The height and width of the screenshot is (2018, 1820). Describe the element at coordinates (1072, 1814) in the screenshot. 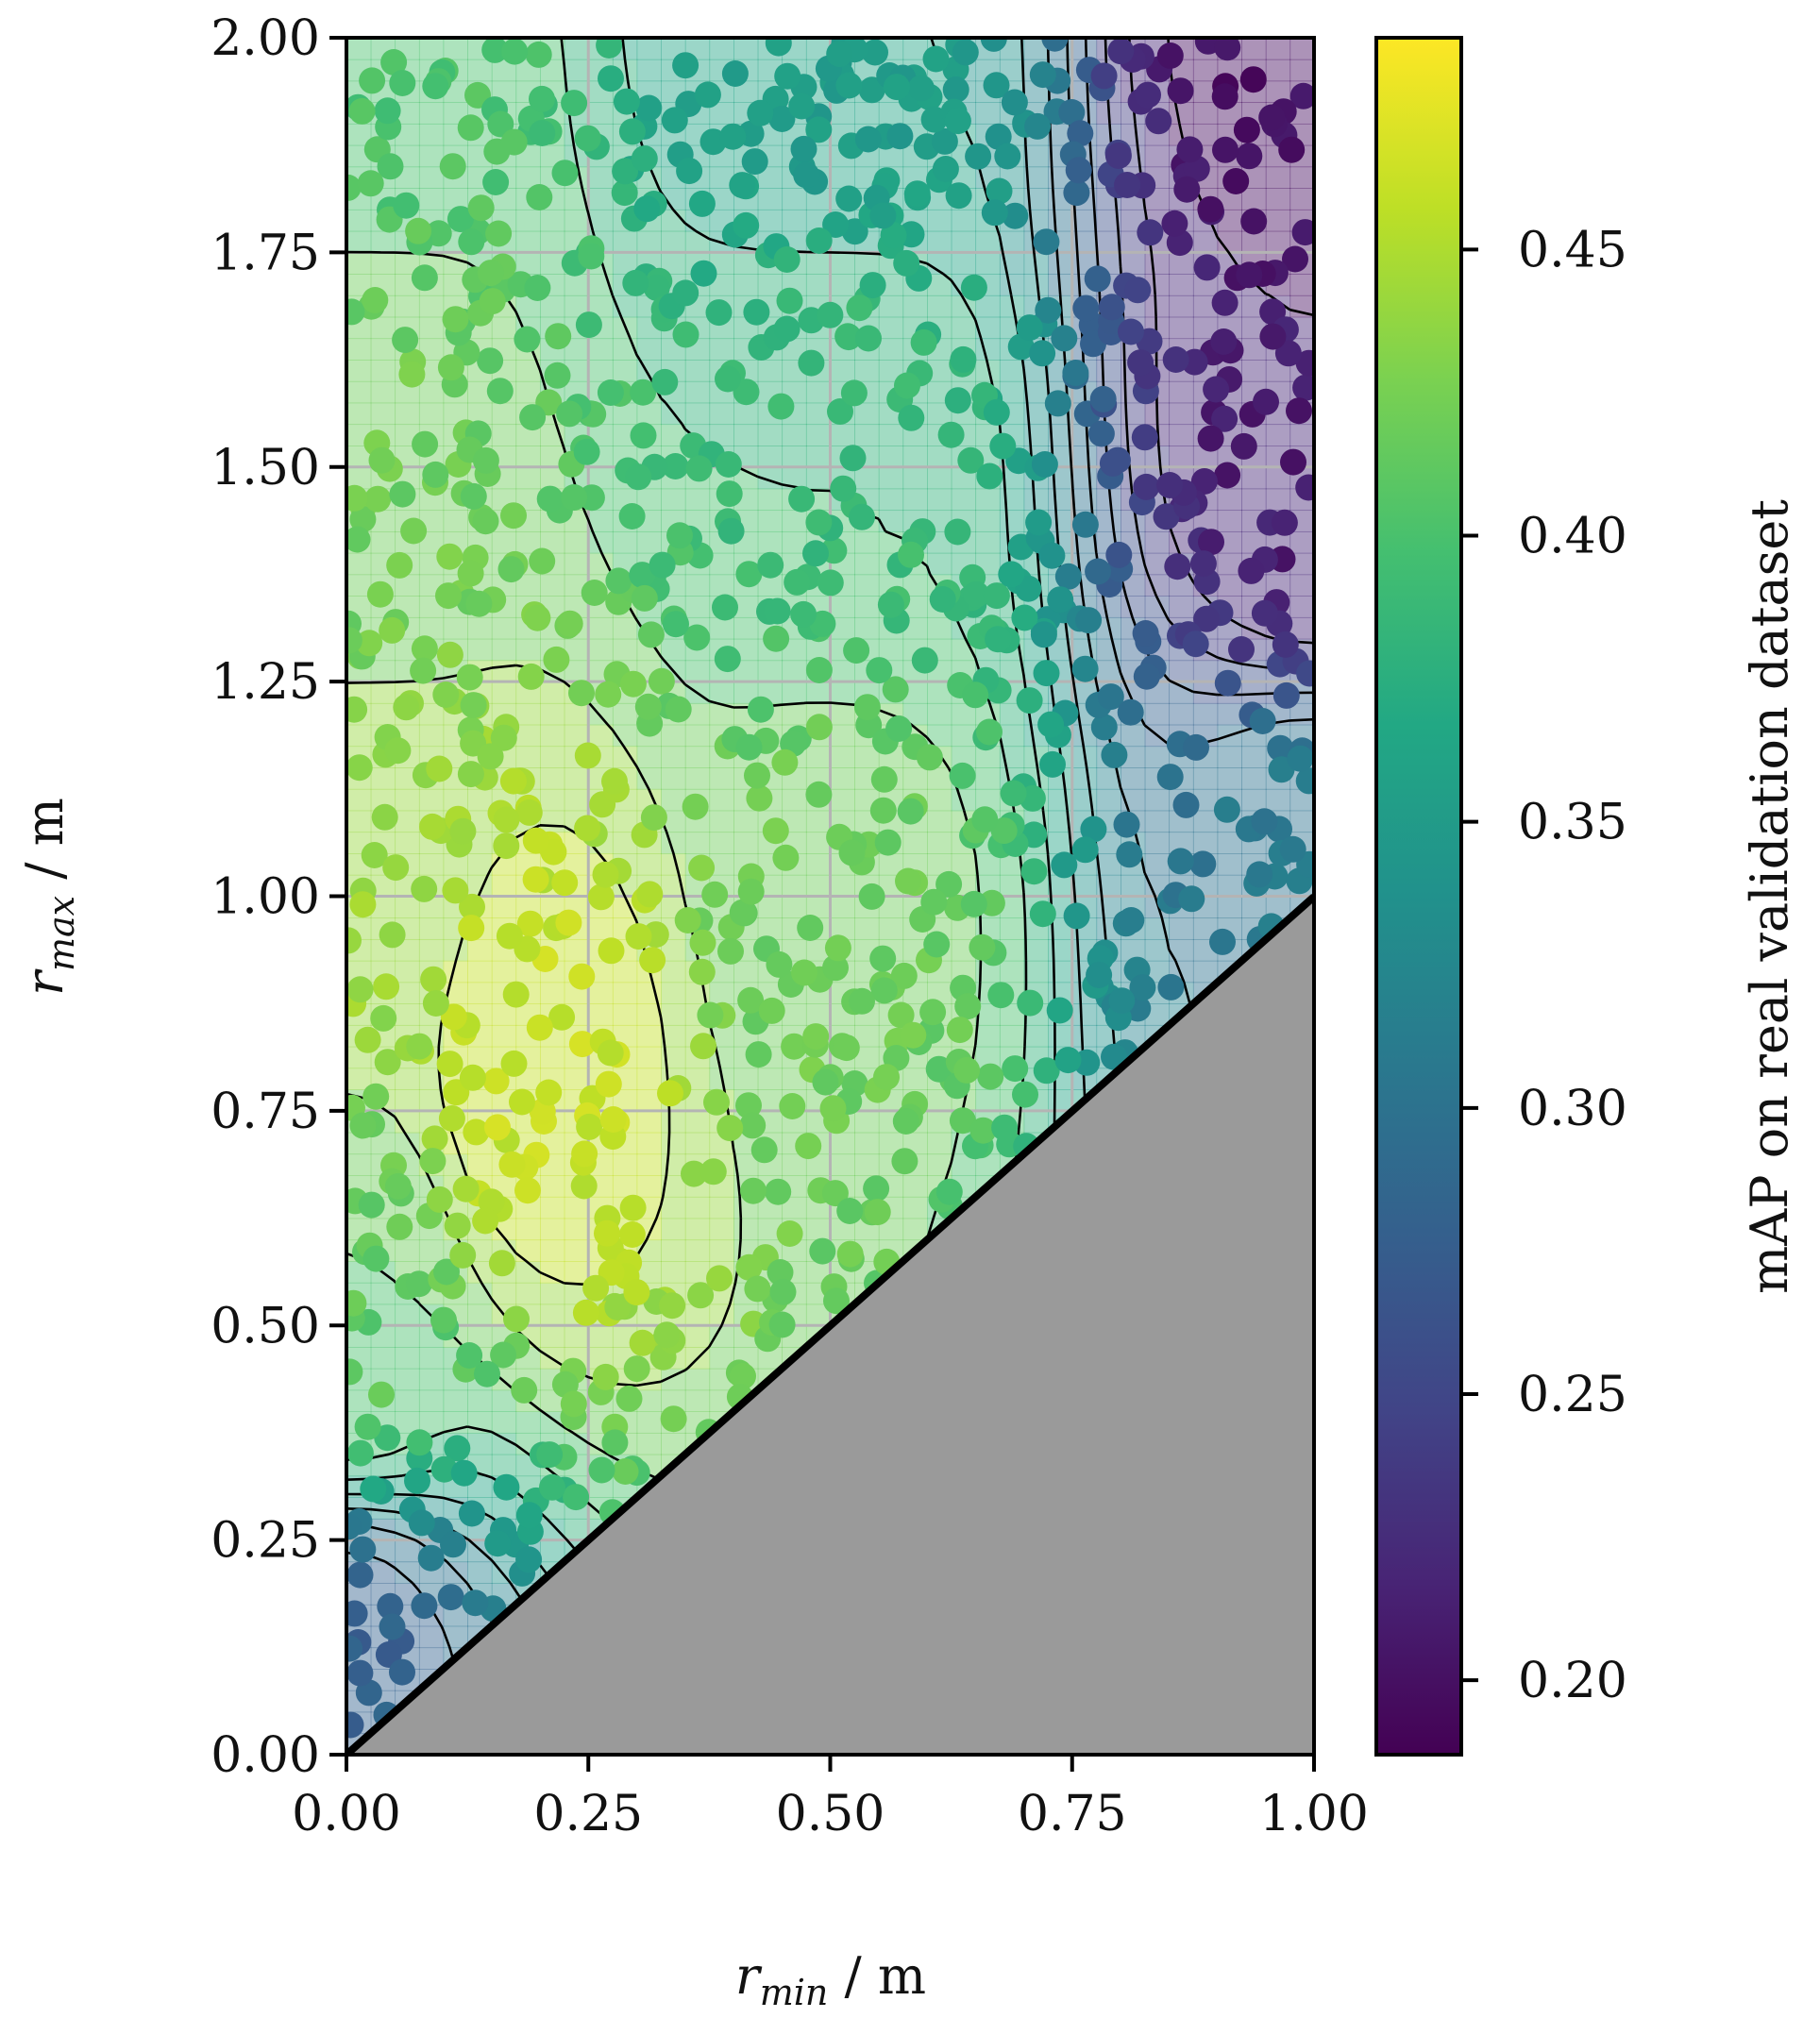

I see `x-tick-label: 0.75` at that location.